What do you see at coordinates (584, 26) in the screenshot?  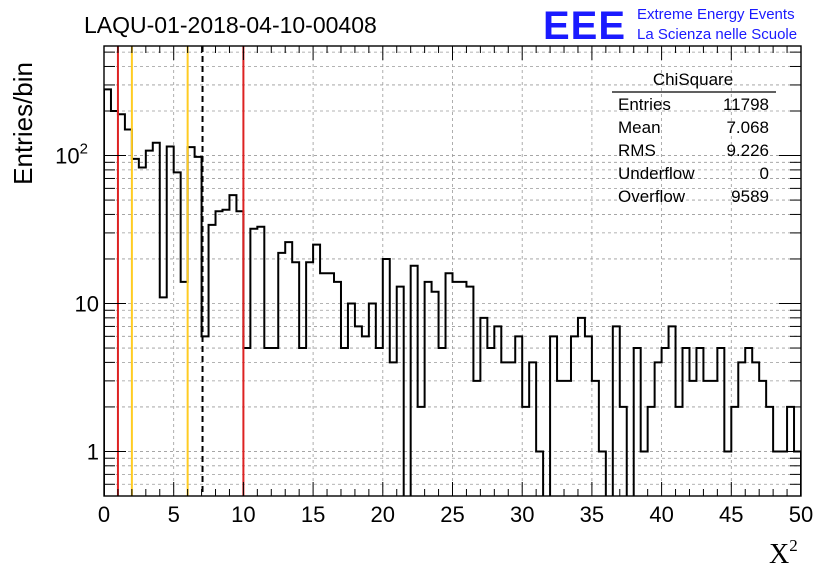 I see `logo-mark: EEE` at bounding box center [584, 26].